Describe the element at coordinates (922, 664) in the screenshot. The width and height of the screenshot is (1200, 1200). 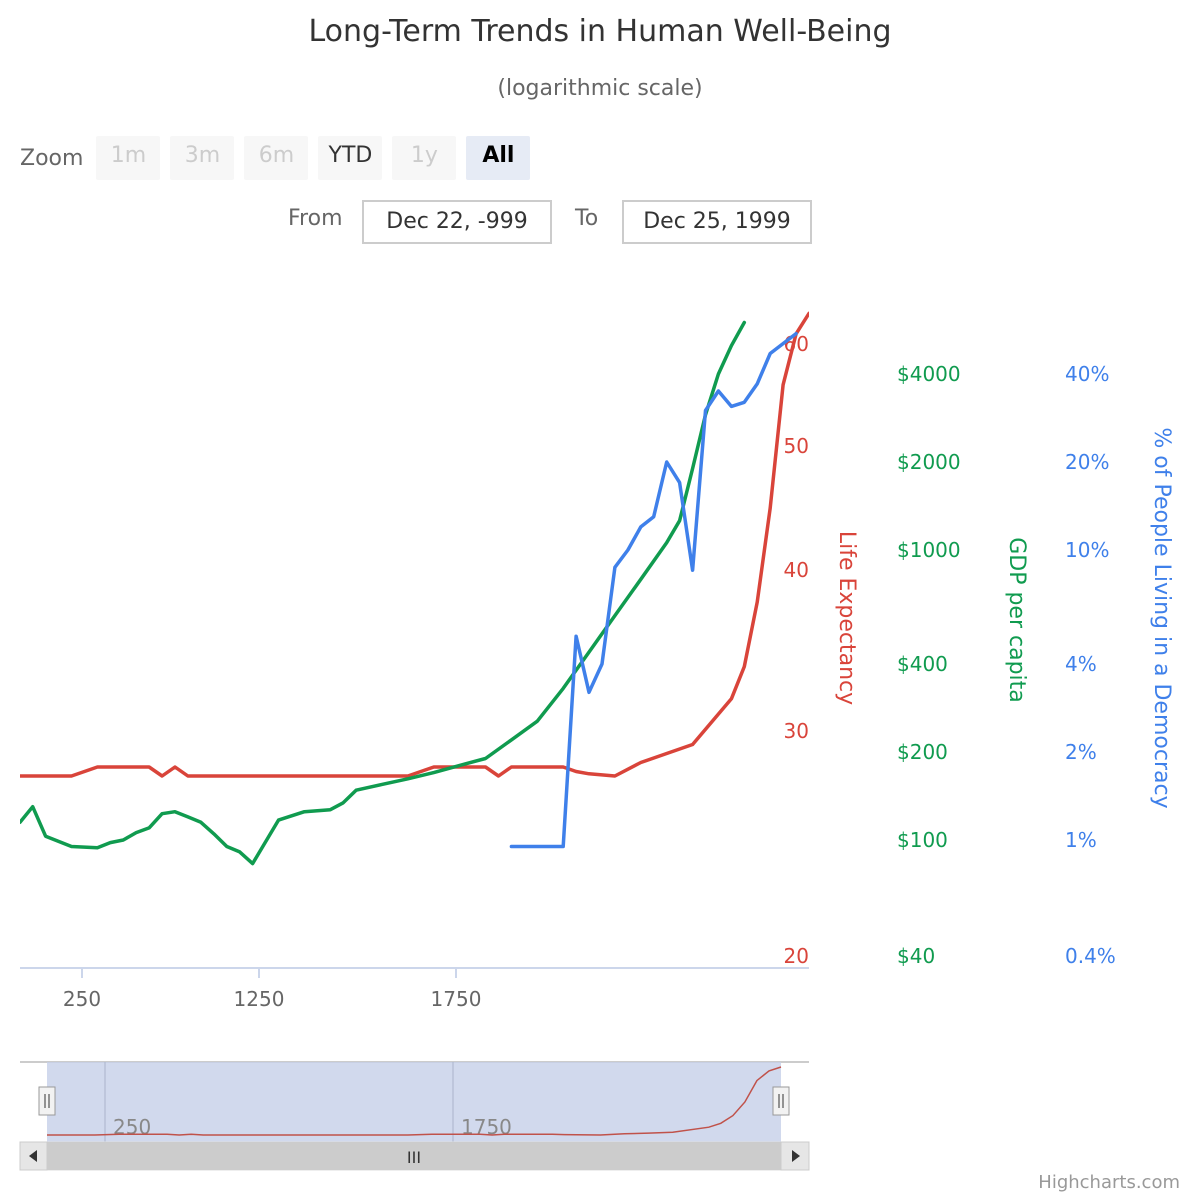
I see `y-tick-gdp-400: $400` at that location.